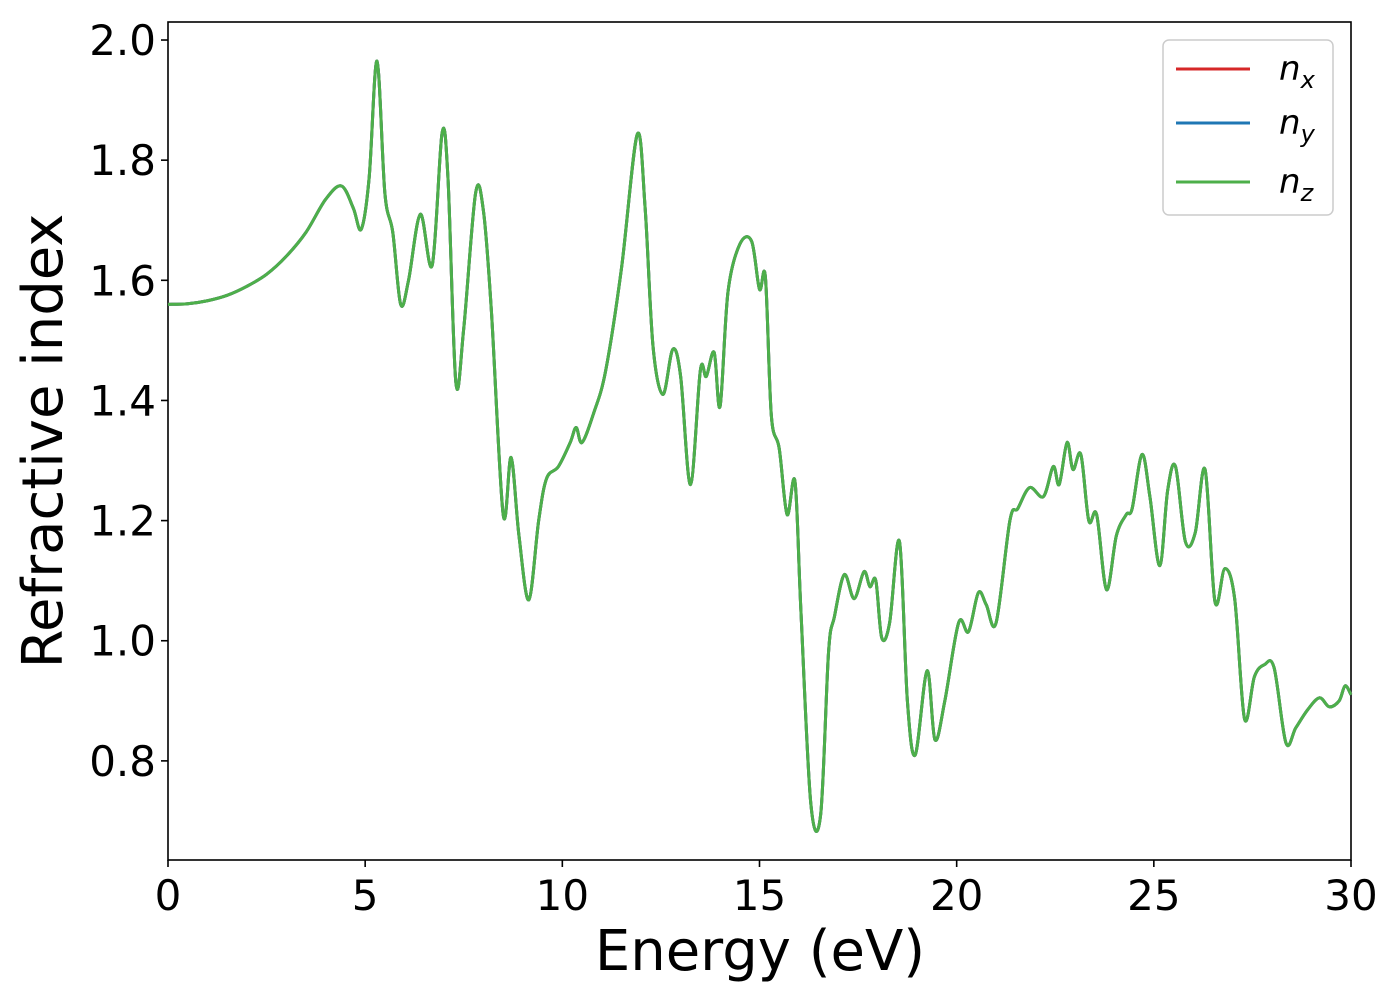 The height and width of the screenshot is (1000, 1400). I want to click on x-tick-label: 25, so click(1153, 895).